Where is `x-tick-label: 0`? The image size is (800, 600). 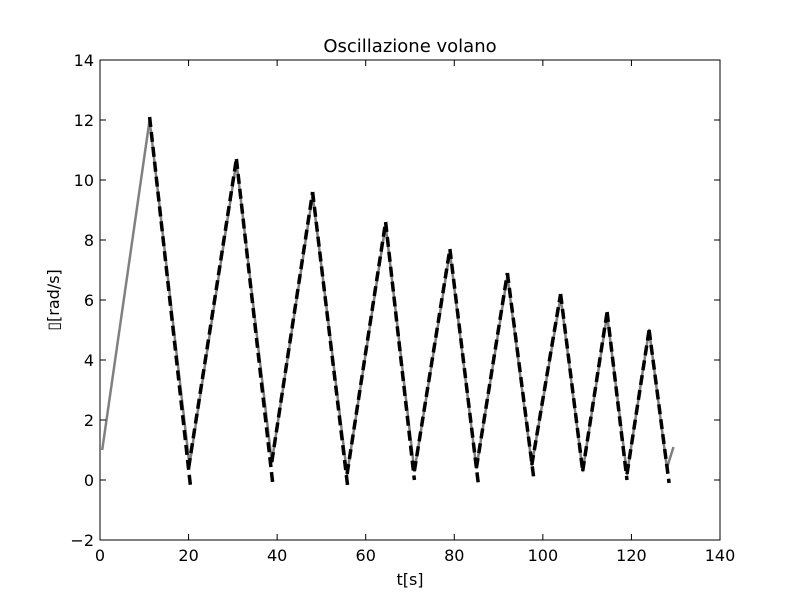 x-tick-label: 0 is located at coordinates (100, 555).